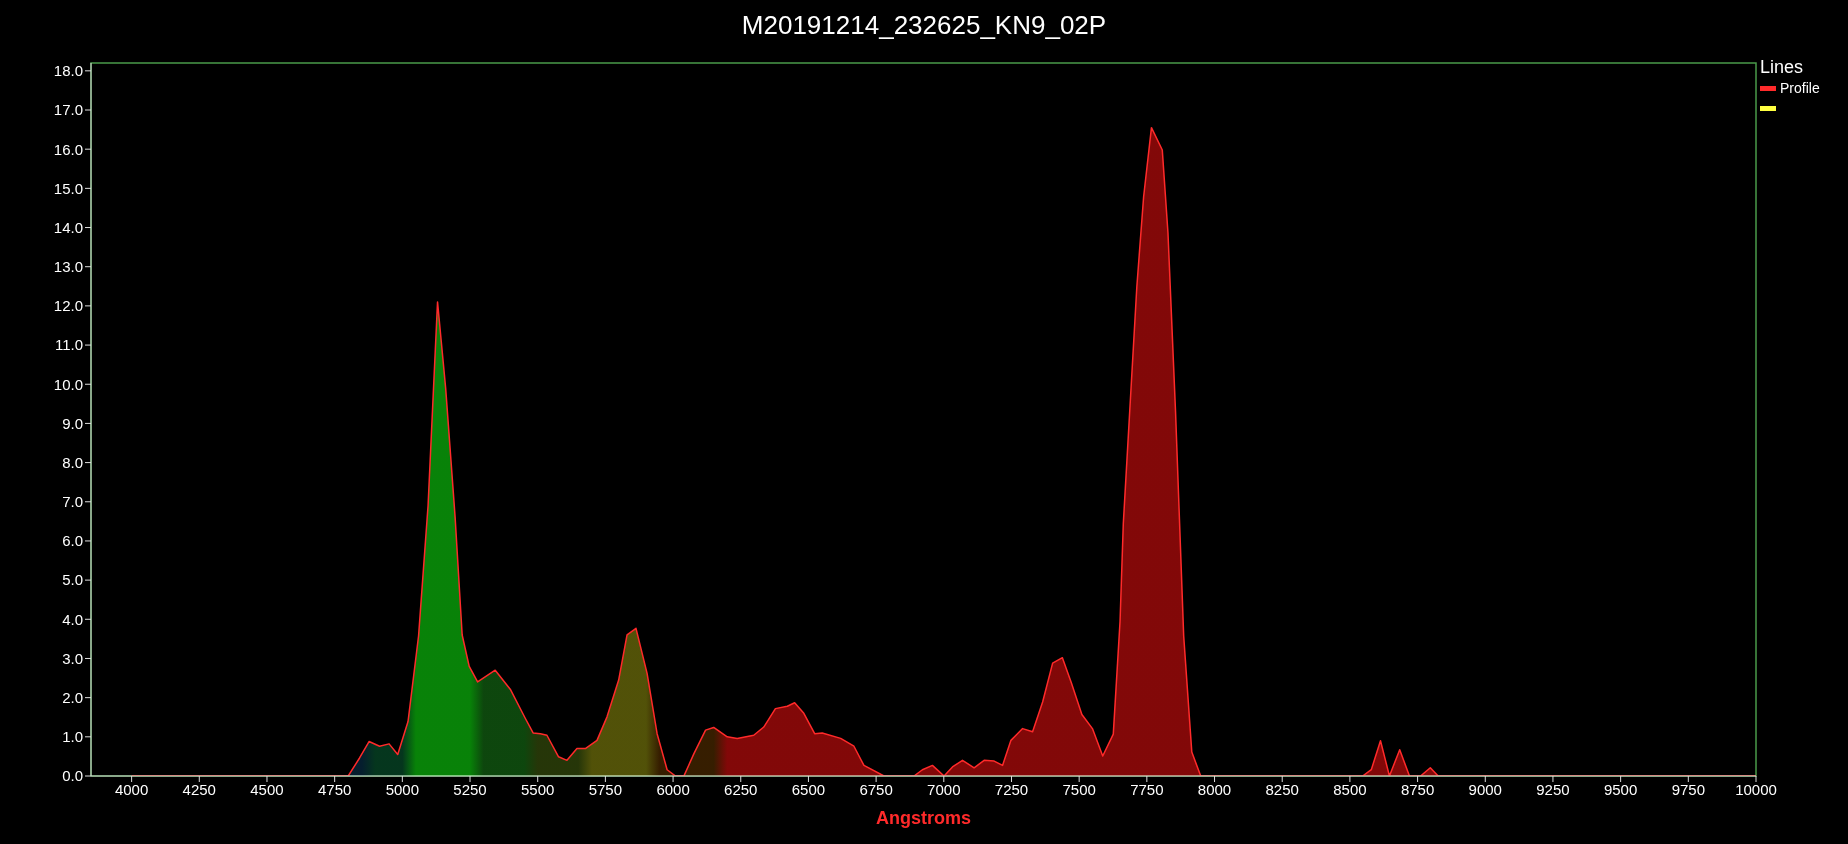 This screenshot has width=1848, height=844. What do you see at coordinates (68, 188) in the screenshot?
I see `y-tick-label: 15.0` at bounding box center [68, 188].